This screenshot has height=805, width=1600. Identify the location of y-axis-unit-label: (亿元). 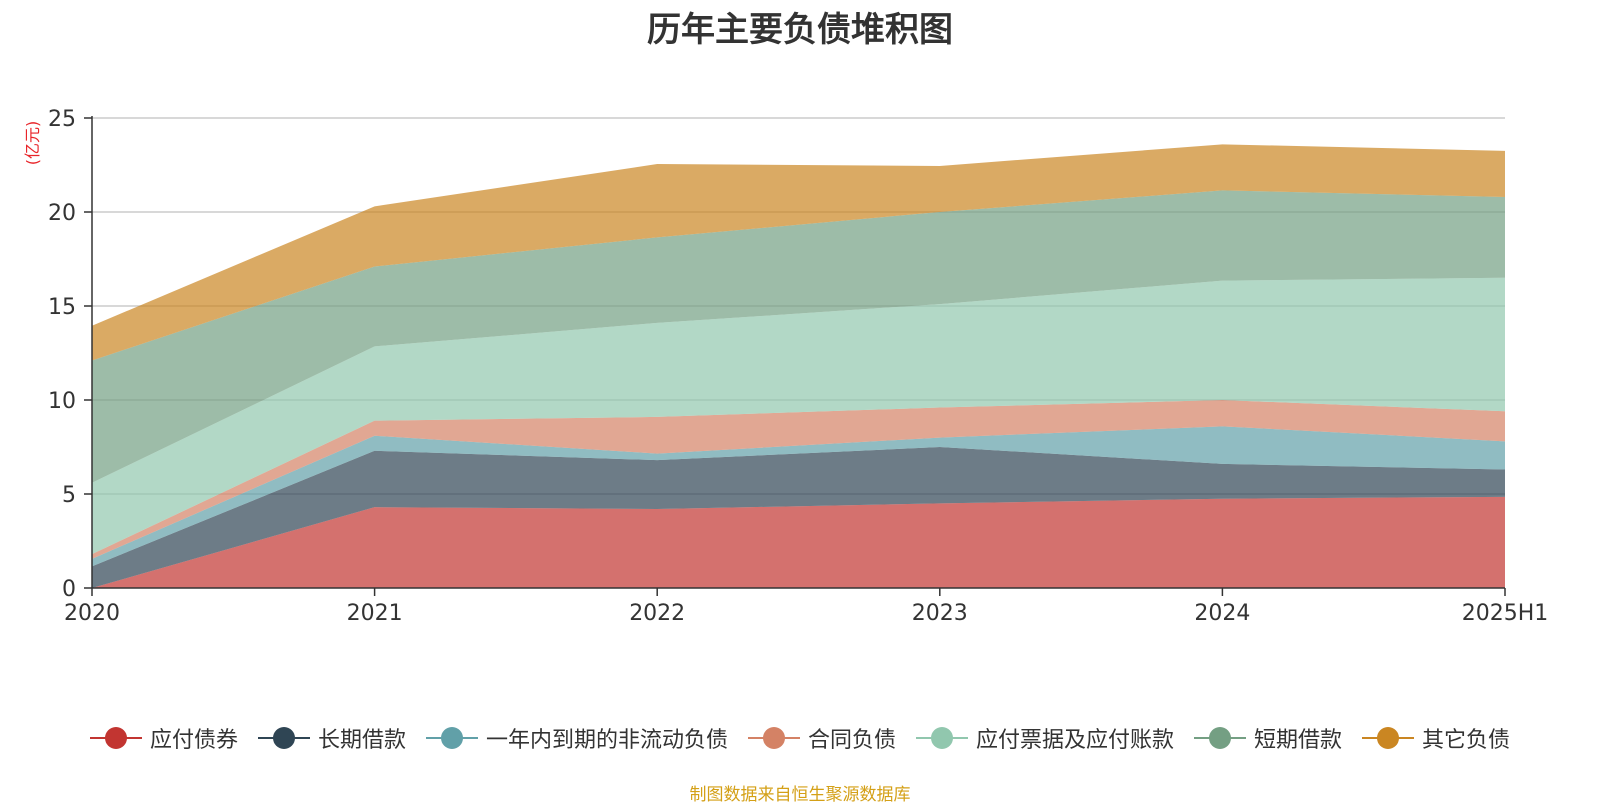
(32, 143).